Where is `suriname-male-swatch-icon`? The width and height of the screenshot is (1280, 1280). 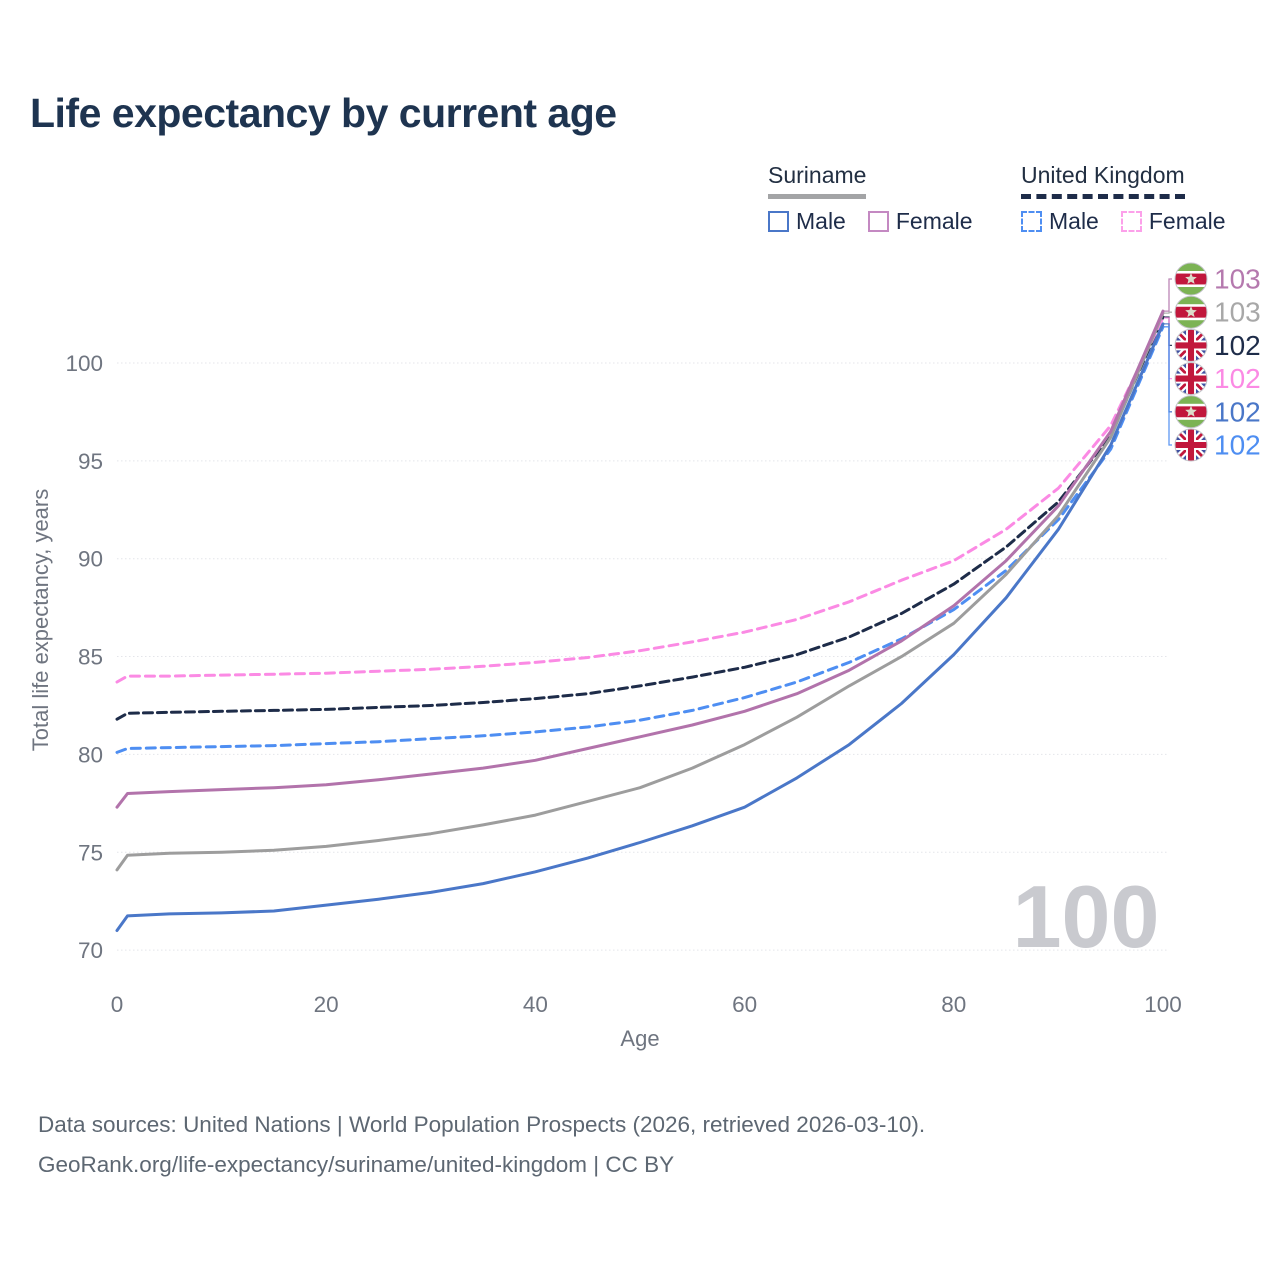 suriname-male-swatch-icon is located at coordinates (778, 221).